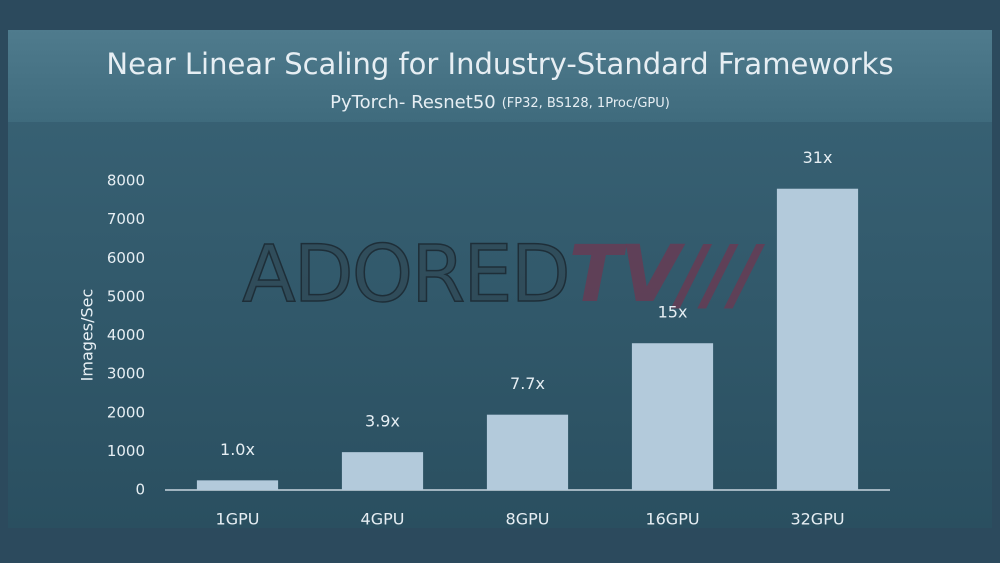  What do you see at coordinates (126, 374) in the screenshot?
I see `y-tick-label: 3000` at bounding box center [126, 374].